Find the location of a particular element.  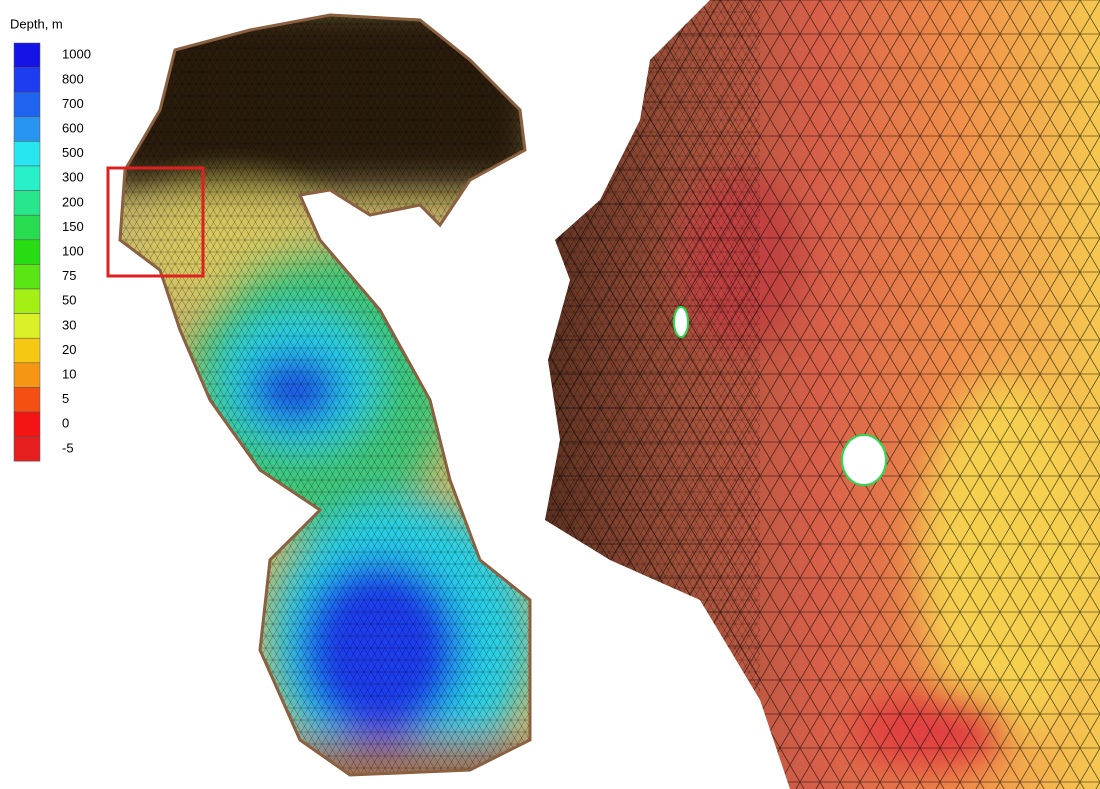

legend-label: 800 is located at coordinates (73, 78).